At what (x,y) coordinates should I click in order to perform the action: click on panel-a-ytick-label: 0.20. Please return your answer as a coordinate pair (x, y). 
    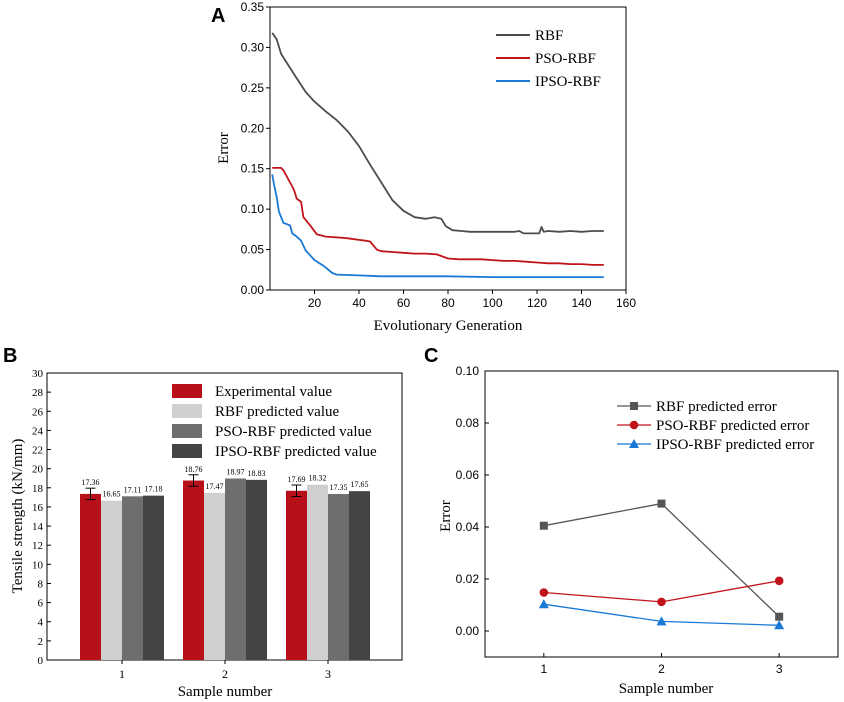
    Looking at the image, I should click on (253, 128).